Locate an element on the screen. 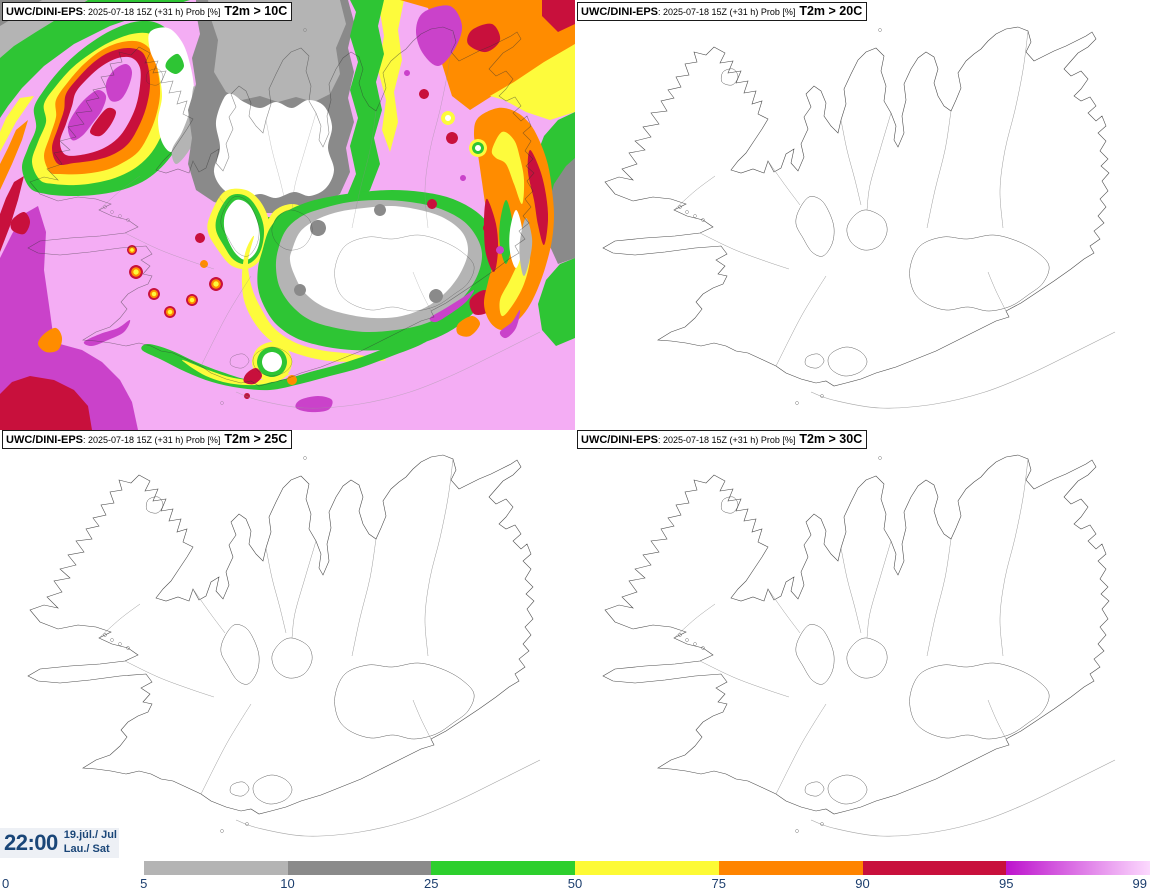  threshold-label: T2m > 20C is located at coordinates (831, 11).